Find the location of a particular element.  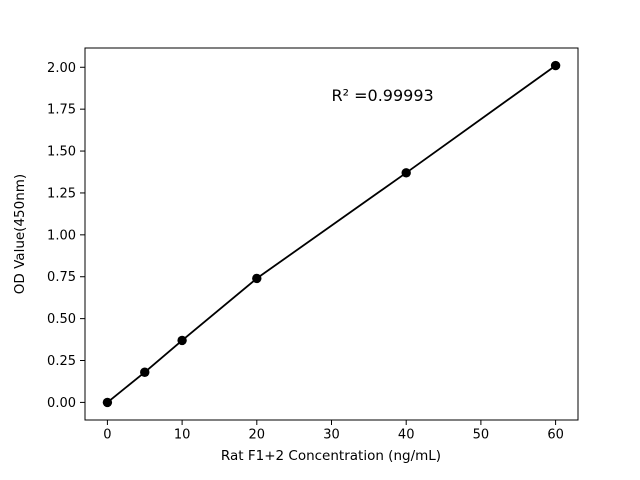

x-tick-label: 20 is located at coordinates (257, 435).